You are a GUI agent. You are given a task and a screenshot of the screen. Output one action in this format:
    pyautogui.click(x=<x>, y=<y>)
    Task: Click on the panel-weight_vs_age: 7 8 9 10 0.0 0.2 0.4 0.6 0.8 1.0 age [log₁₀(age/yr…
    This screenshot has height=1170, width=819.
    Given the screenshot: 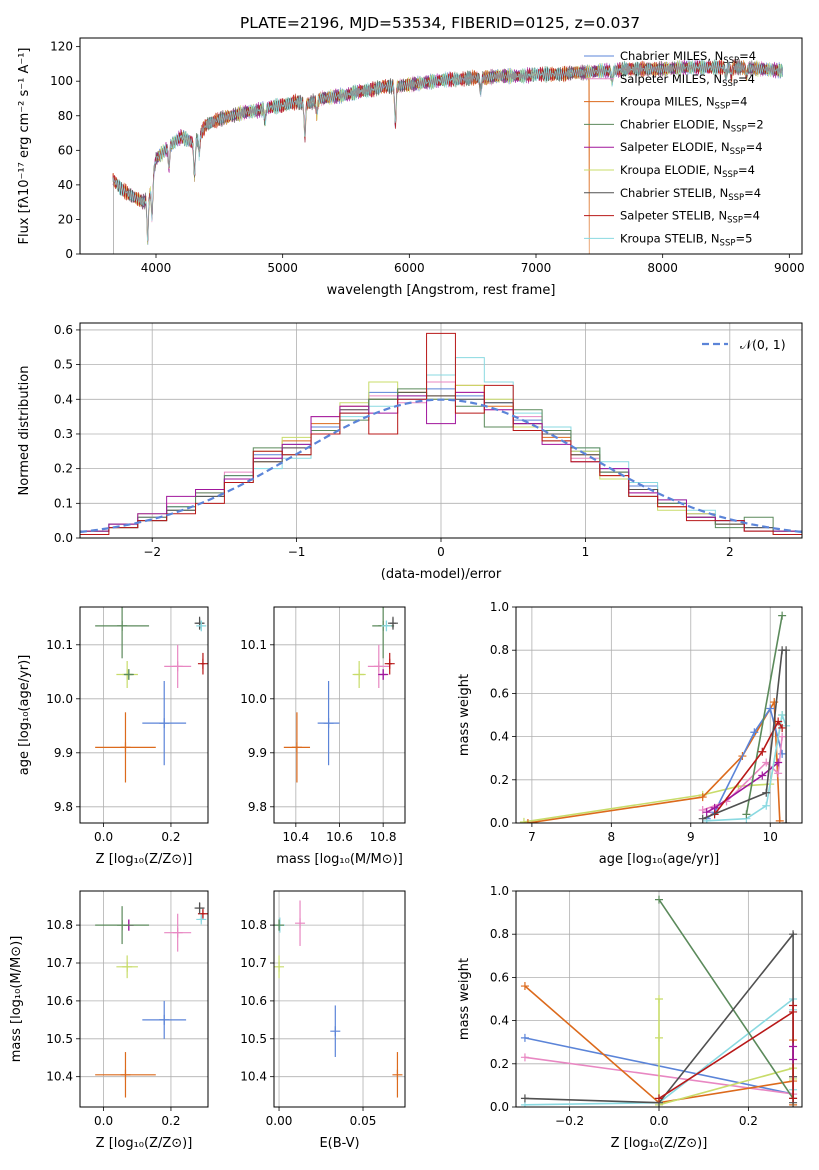 What is the action you would take?
    pyautogui.click(x=630, y=733)
    